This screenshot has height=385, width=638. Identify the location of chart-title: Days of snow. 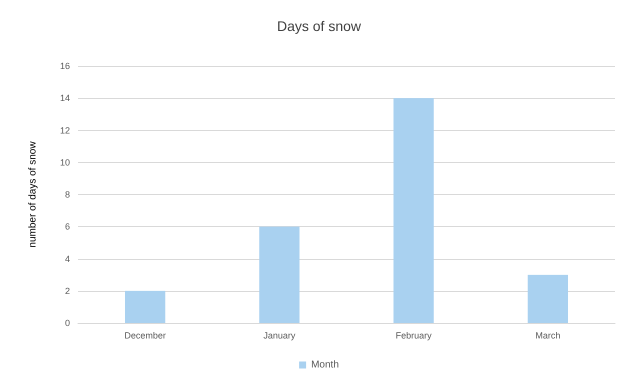
(319, 26).